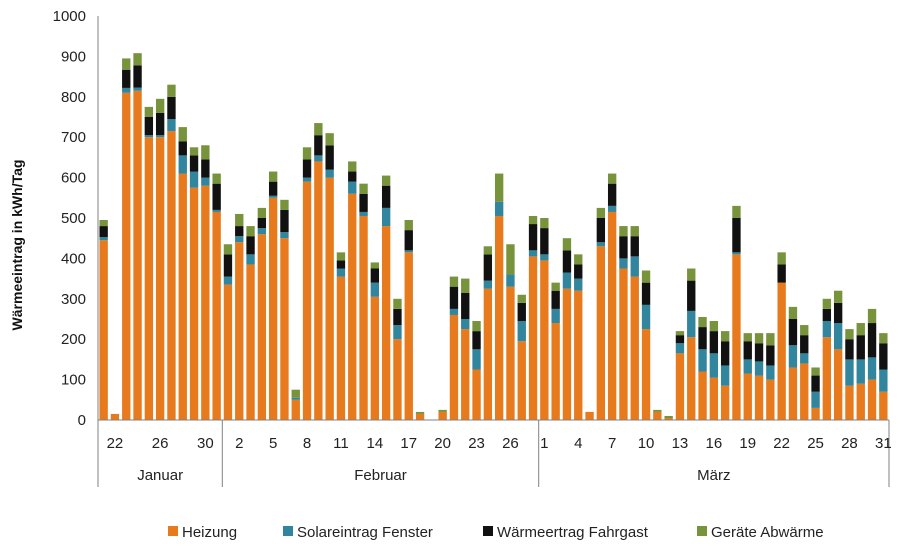 The width and height of the screenshot is (900, 550). I want to click on x-tick-label: 20, so click(442, 443).